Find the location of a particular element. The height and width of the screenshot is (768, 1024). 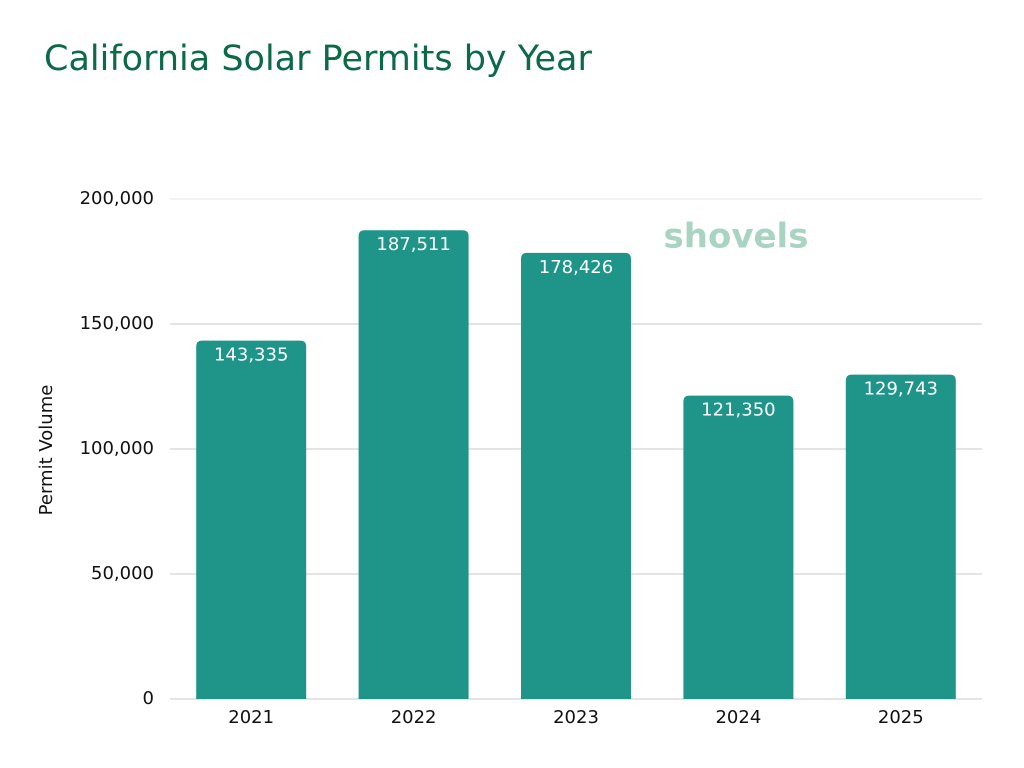

chart-title: California Solar Permits by Year is located at coordinates (318, 59).